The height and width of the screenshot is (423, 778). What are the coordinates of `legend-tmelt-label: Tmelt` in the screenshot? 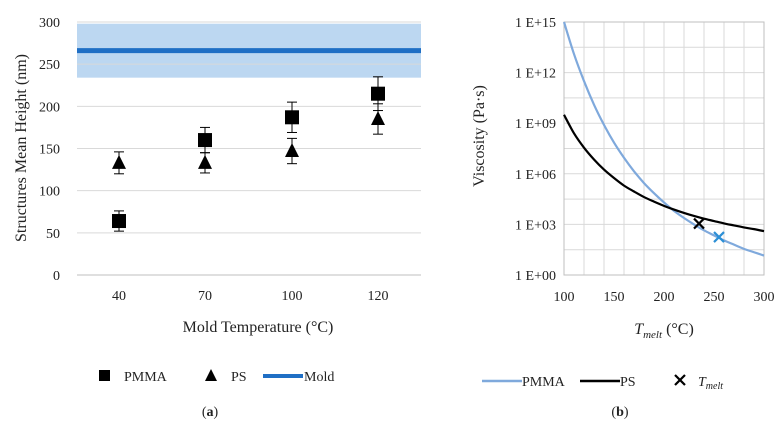 It's located at (710, 383).